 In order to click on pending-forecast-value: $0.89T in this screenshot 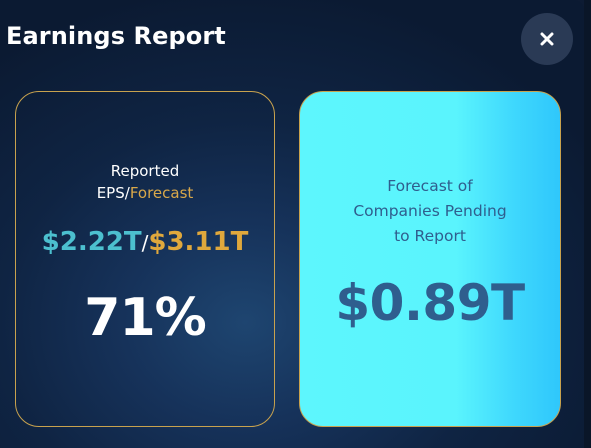, I will do `click(430, 303)`.